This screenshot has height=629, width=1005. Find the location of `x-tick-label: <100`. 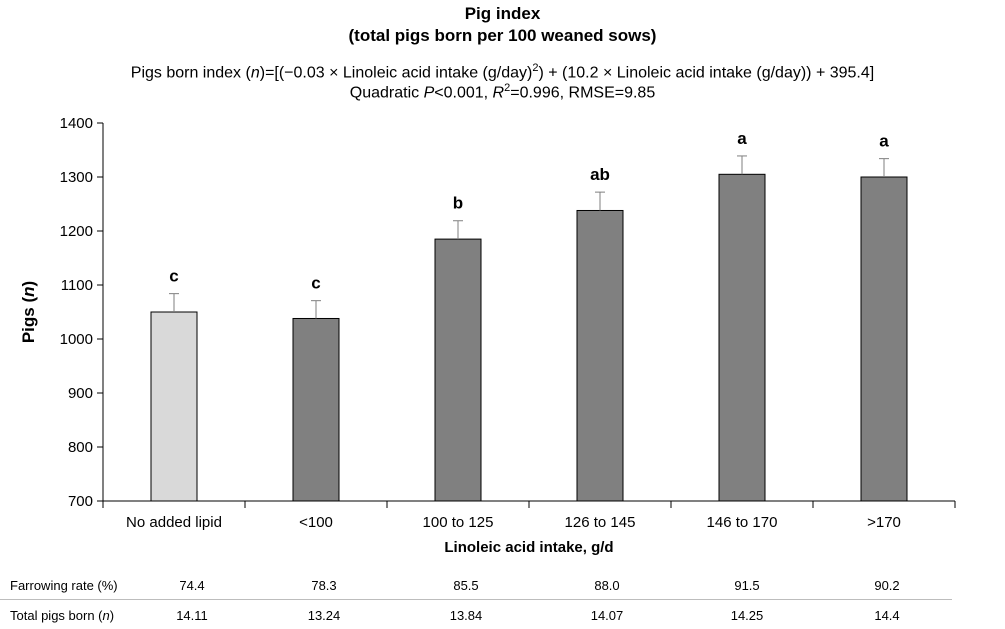

x-tick-label: <100 is located at coordinates (316, 522).